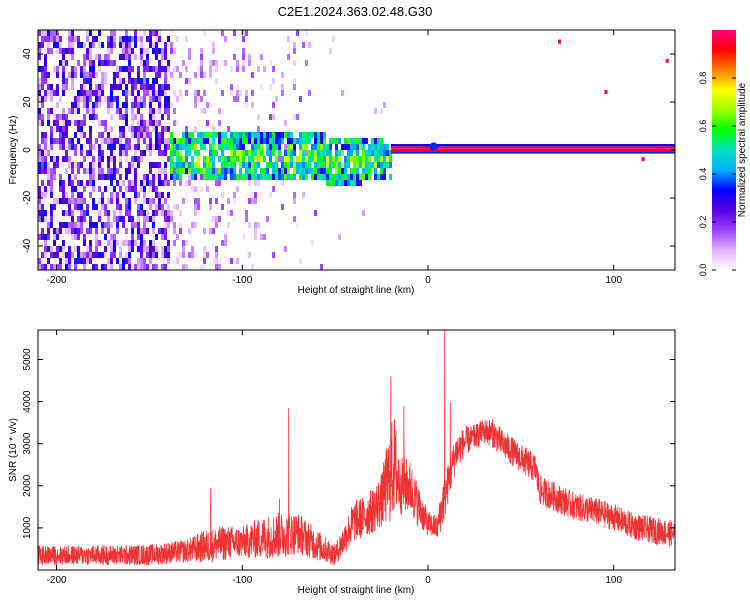  What do you see at coordinates (532, 149) in the screenshot?
I see `heatmap-line-band` at bounding box center [532, 149].